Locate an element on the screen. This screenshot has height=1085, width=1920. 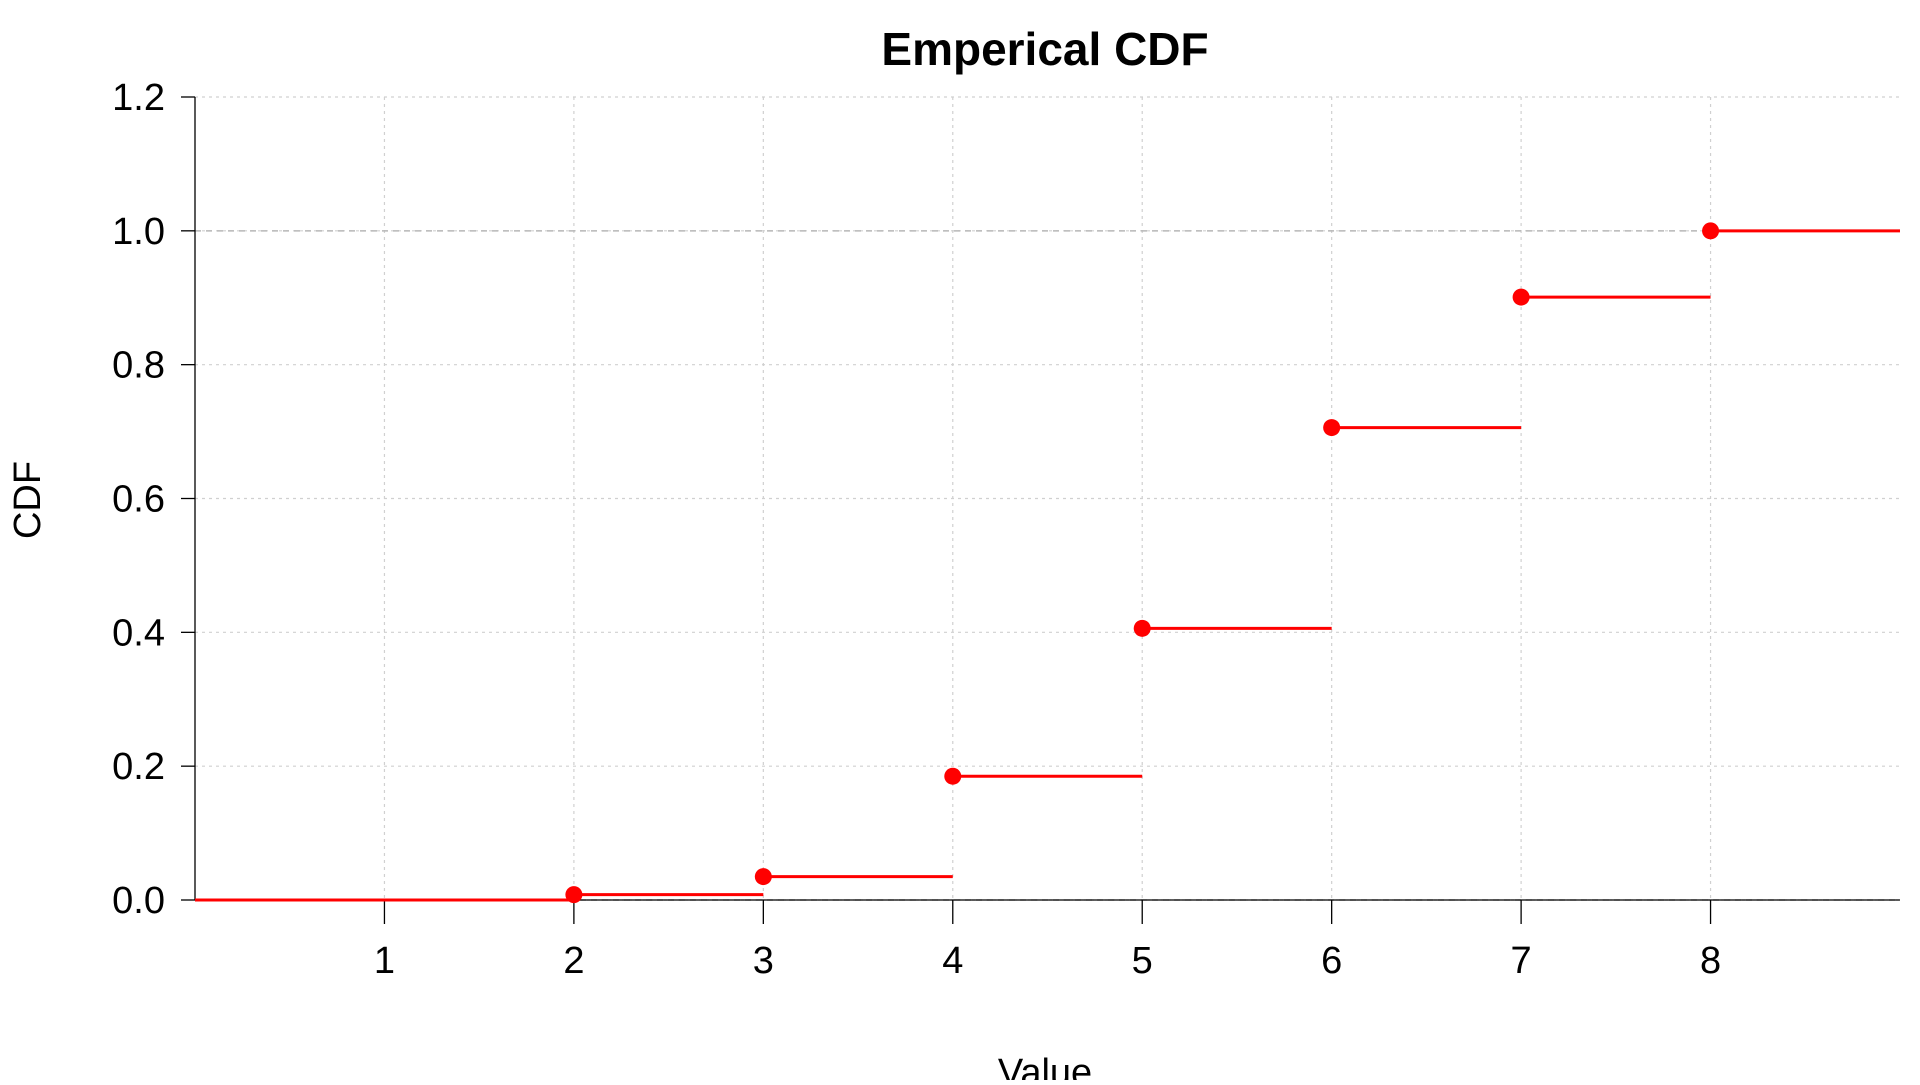
y-tick-label: 0.6 is located at coordinates (138, 500).